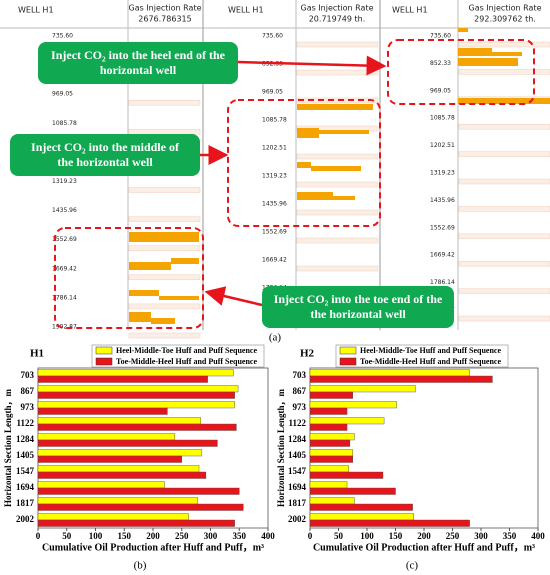 This screenshot has width=550, height=575. What do you see at coordinates (105, 147) in the screenshot?
I see `callout-text: Inject CO₂ into the middle of` at bounding box center [105, 147].